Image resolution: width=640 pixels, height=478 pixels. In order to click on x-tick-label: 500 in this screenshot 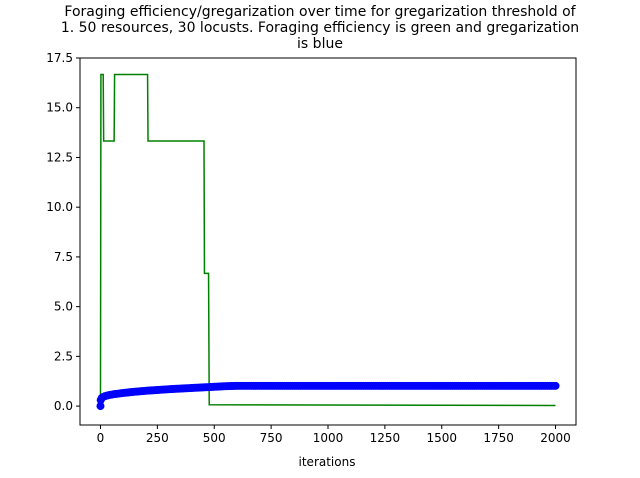, I will do `click(214, 438)`.